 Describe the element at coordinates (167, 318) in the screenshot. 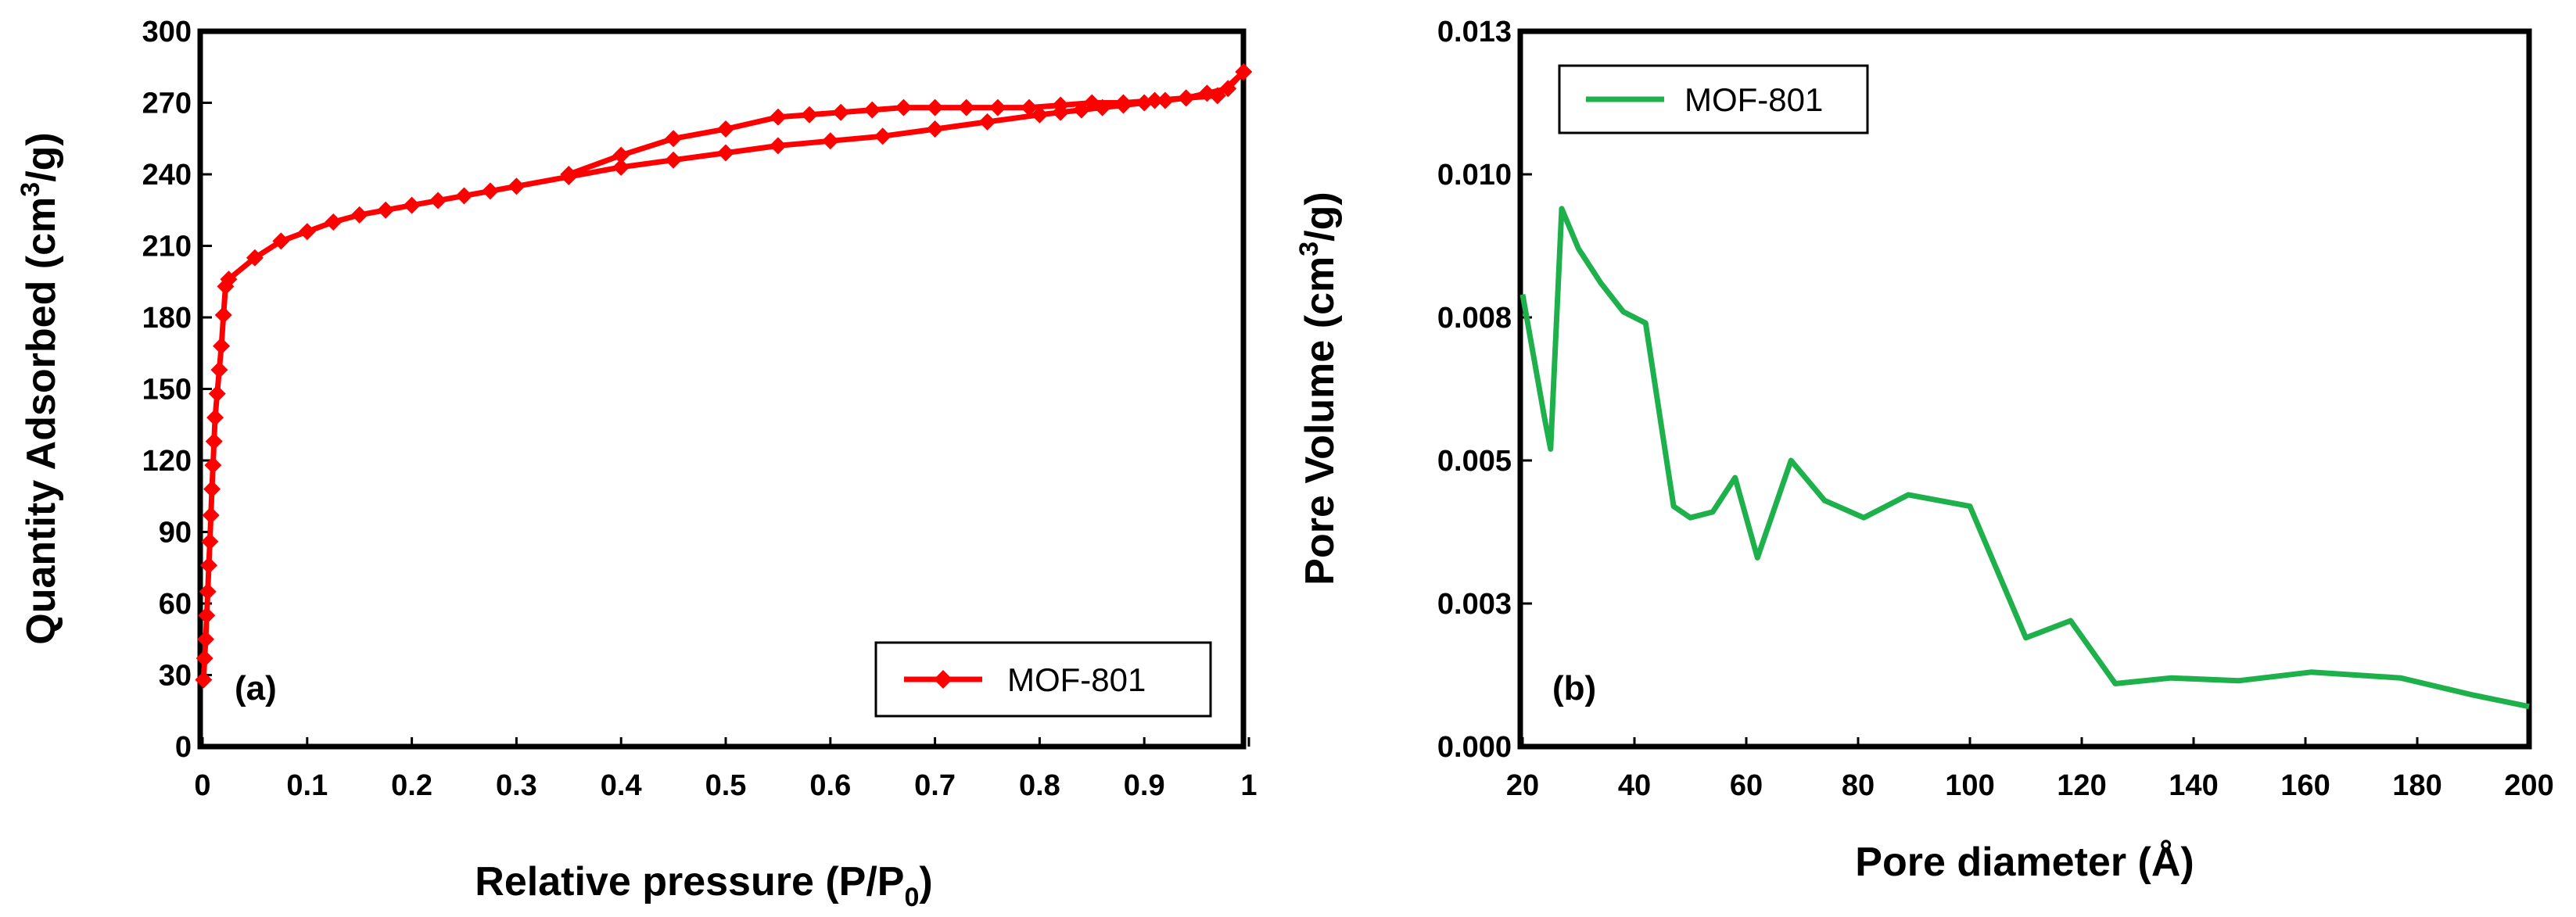

I see `y-tick-label: 180` at that location.